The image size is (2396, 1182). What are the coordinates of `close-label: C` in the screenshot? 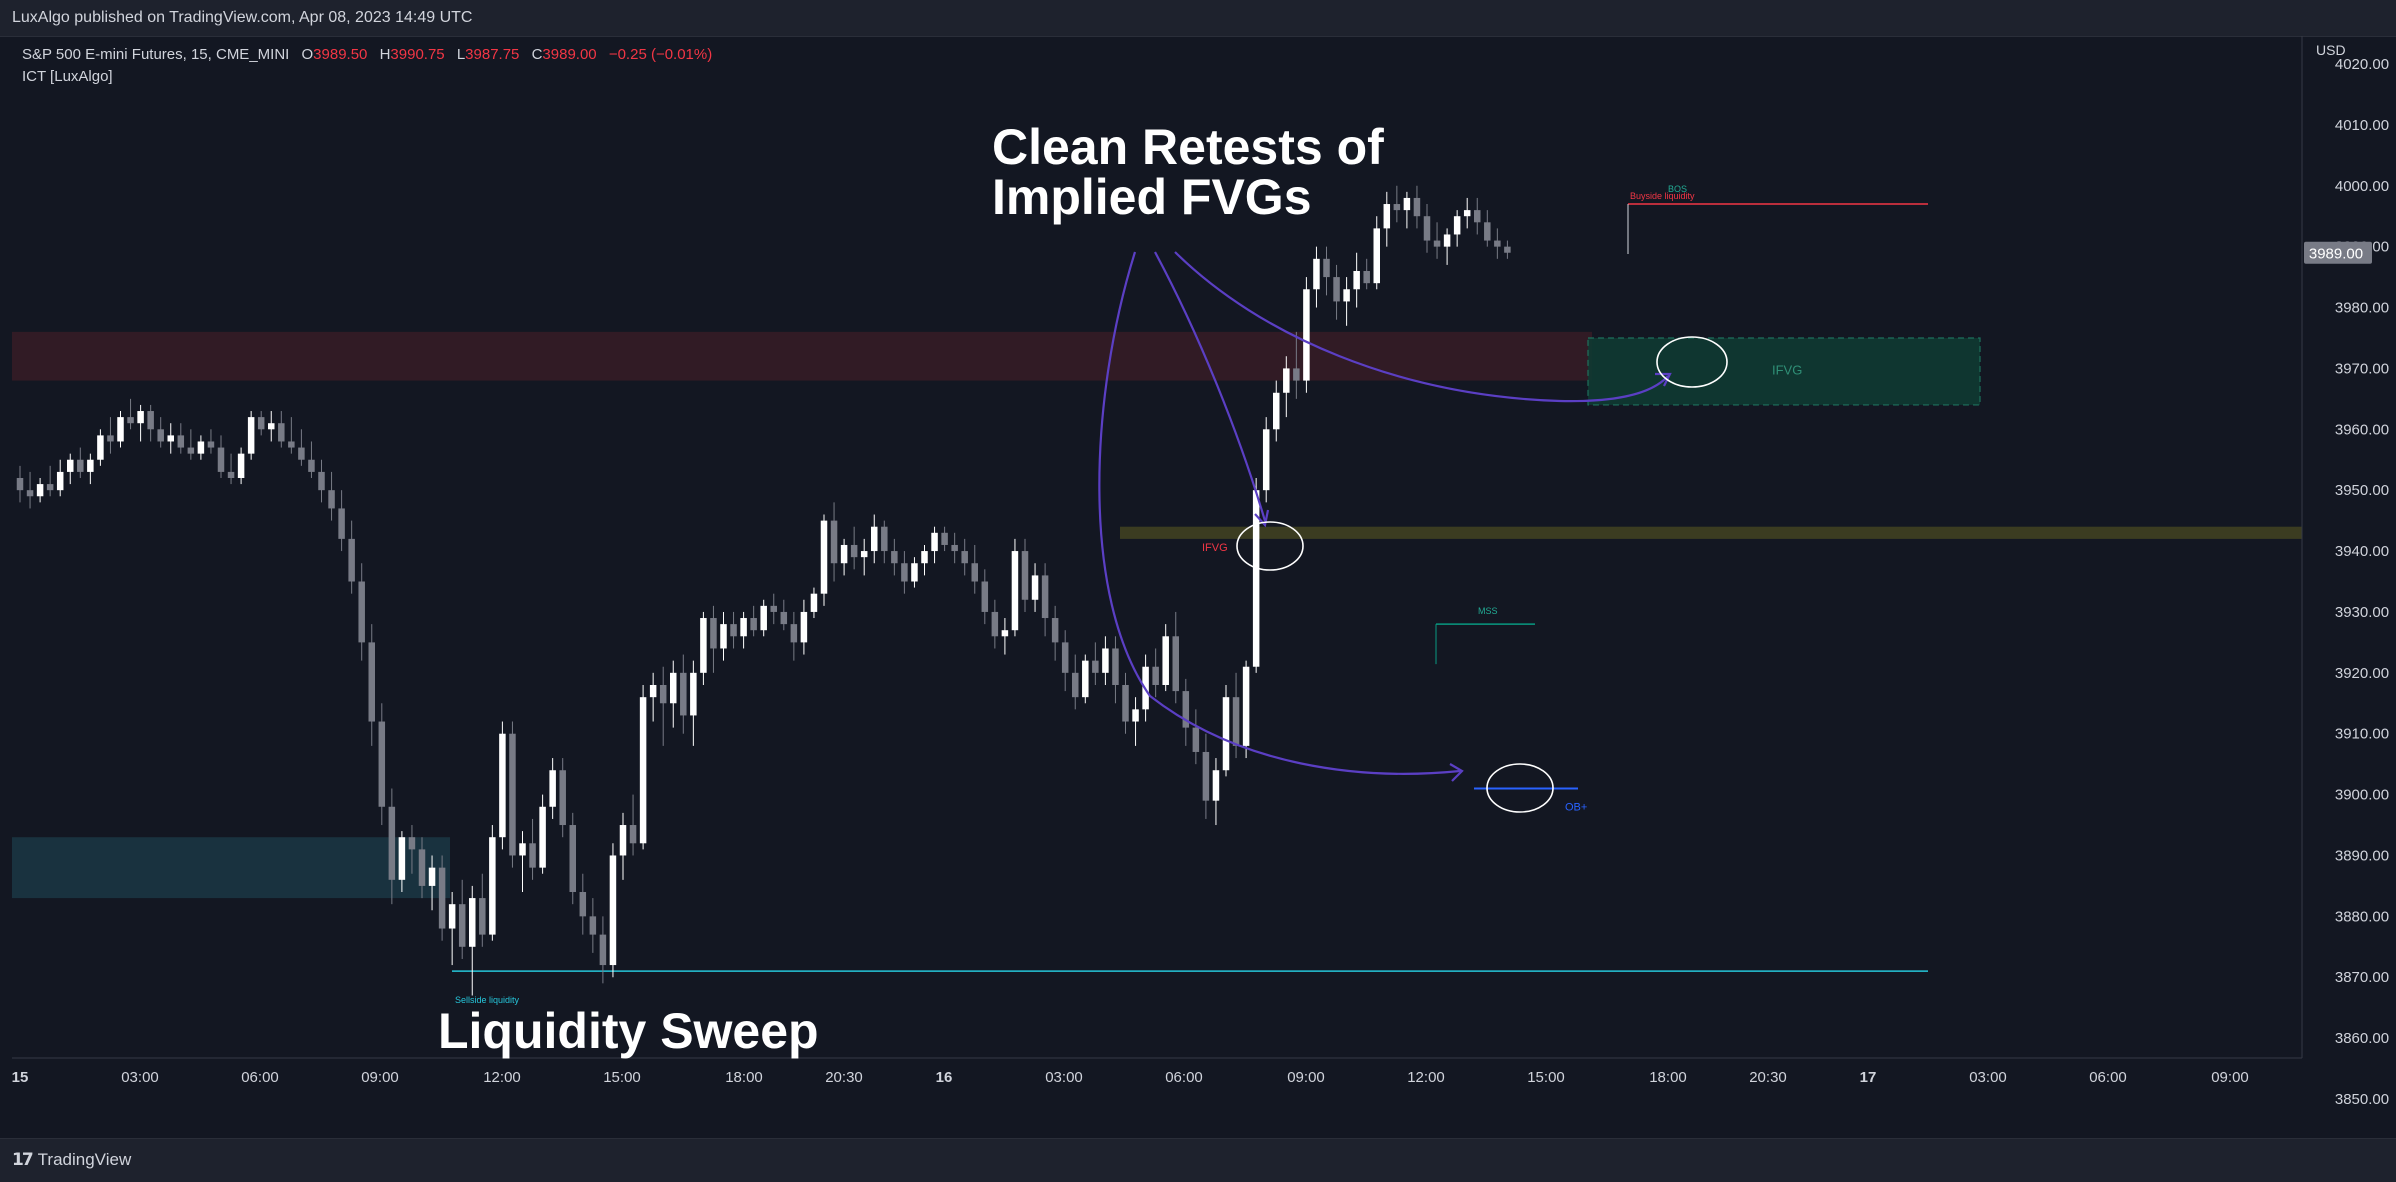 It's located at (537, 54).